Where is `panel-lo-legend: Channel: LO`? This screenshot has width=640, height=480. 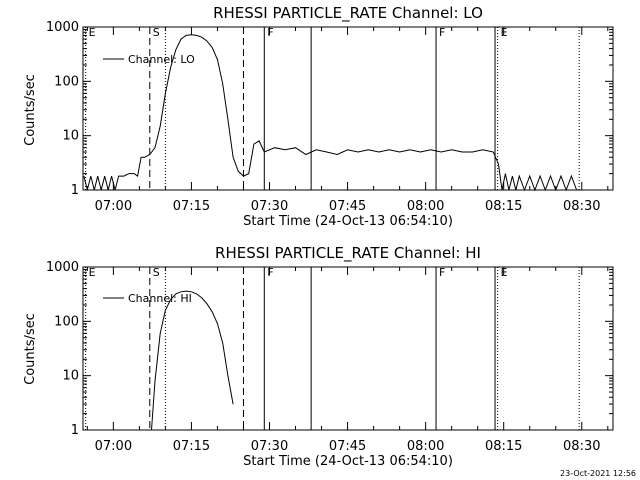 panel-lo-legend: Channel: LO is located at coordinates (149, 59).